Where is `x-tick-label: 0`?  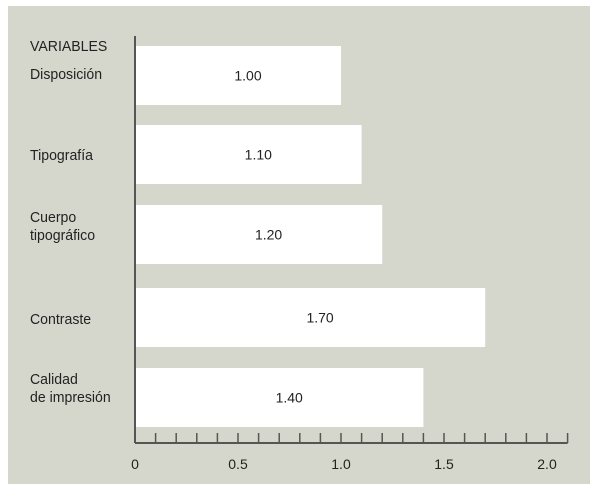
x-tick-label: 0 is located at coordinates (135, 464).